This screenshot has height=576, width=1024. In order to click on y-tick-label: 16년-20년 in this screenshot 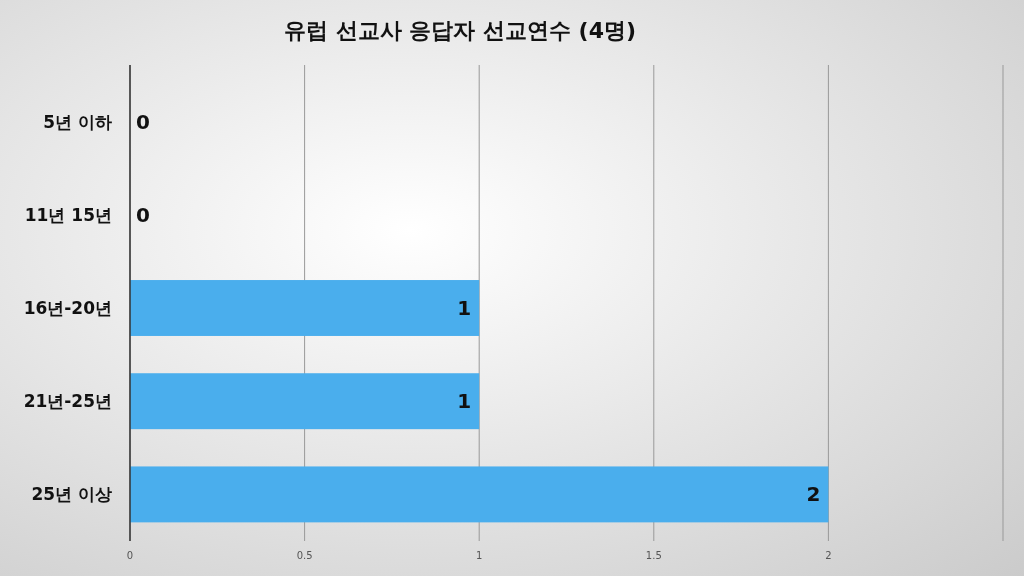, I will do `click(67, 307)`.